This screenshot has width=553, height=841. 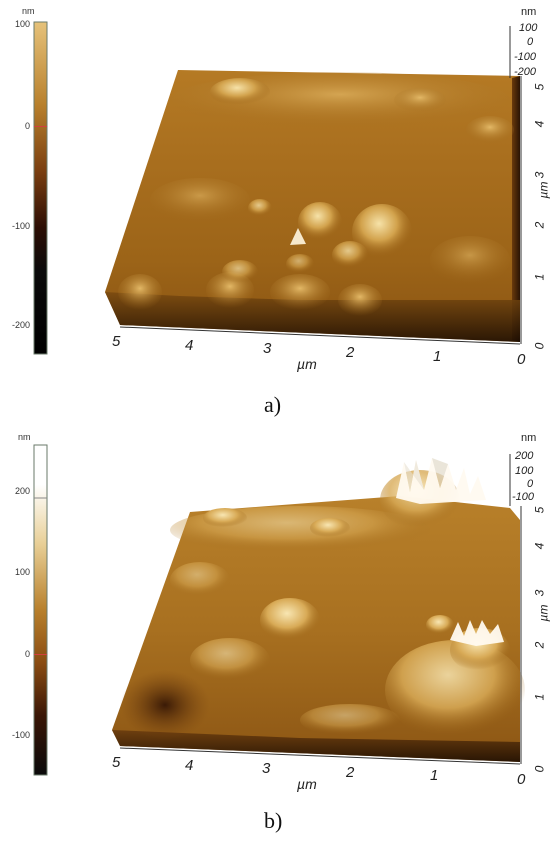 I want to click on colorbar-unit-b: nm, so click(x=24, y=437).